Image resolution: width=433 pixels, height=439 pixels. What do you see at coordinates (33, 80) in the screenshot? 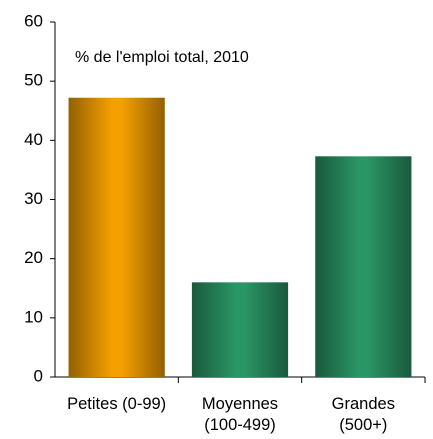
I see `y-tick-label: 50` at bounding box center [33, 80].